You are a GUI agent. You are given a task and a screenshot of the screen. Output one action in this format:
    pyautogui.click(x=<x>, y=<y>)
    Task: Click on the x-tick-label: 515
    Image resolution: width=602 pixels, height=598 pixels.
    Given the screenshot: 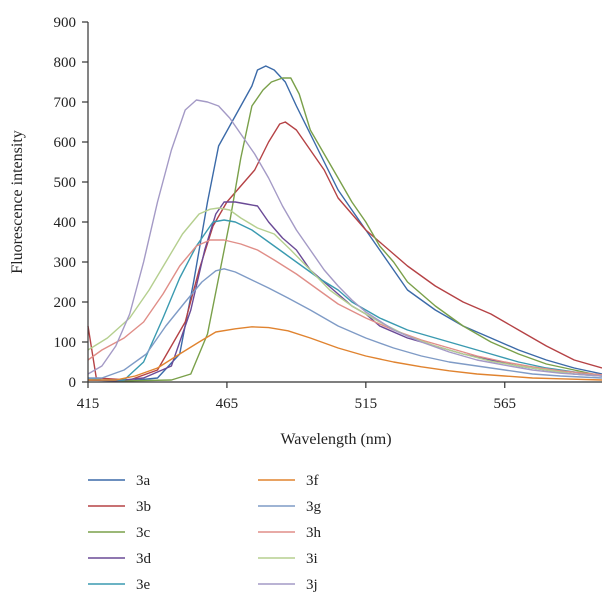 What is the action you would take?
    pyautogui.click(x=366, y=404)
    